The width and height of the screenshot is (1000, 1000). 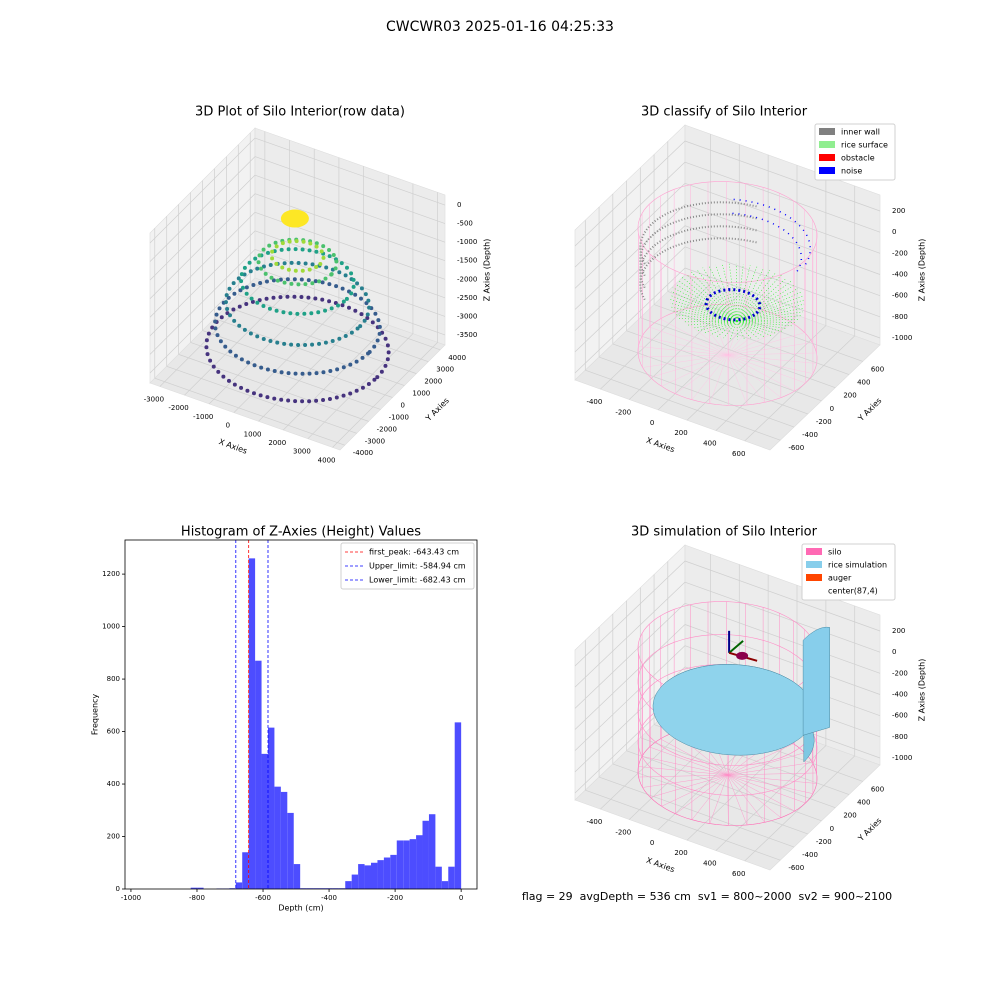 What do you see at coordinates (111, 627) in the screenshot?
I see `y-tick-label: 1000` at bounding box center [111, 627].